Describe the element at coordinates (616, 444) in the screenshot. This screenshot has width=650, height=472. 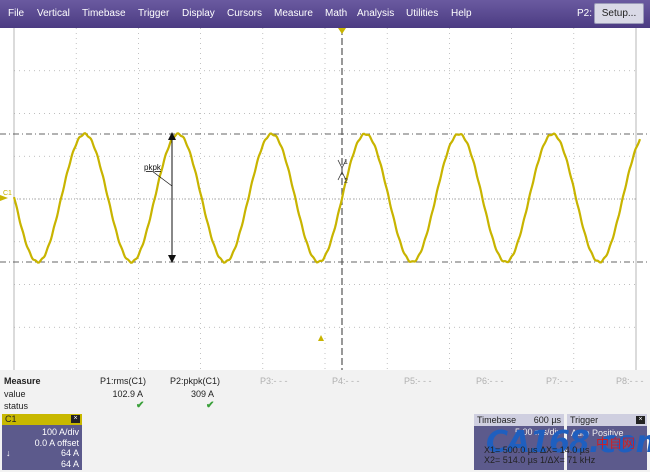
I see `watermark-cn: 中自网` at that location.